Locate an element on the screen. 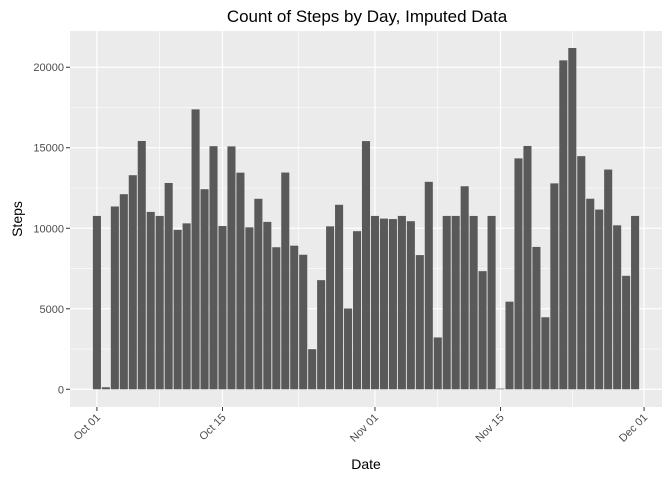 This screenshot has width=672, height=480. chart-title: Count of Steps by Day, Imputed Data is located at coordinates (367, 16).